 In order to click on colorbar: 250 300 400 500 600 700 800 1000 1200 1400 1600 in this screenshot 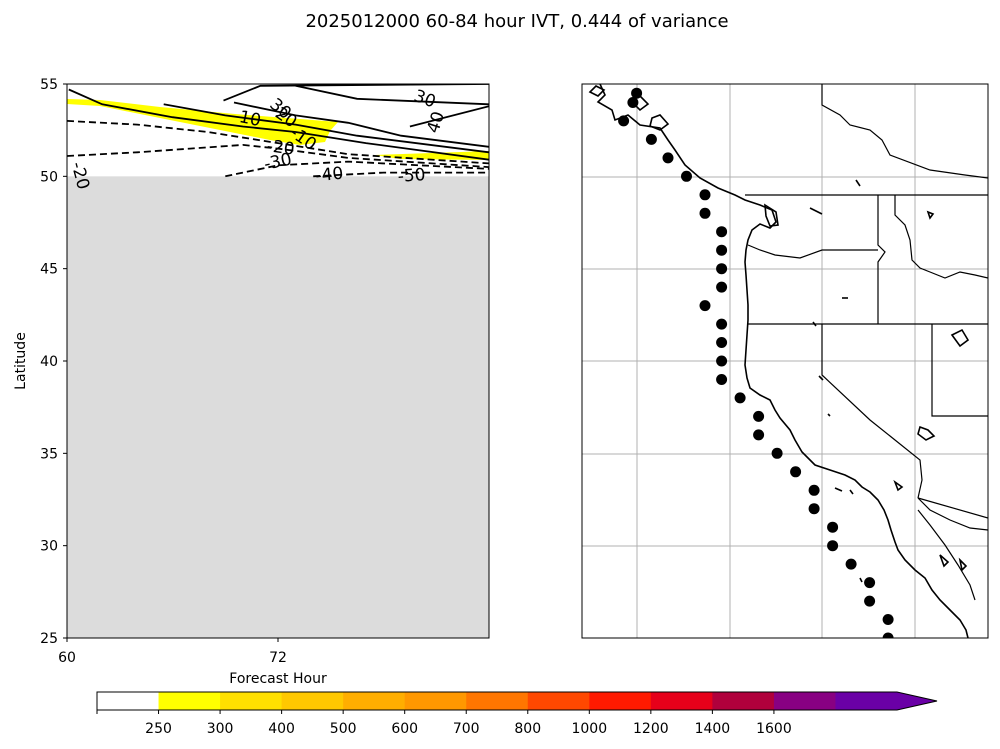, I will do `click(517, 714)`.